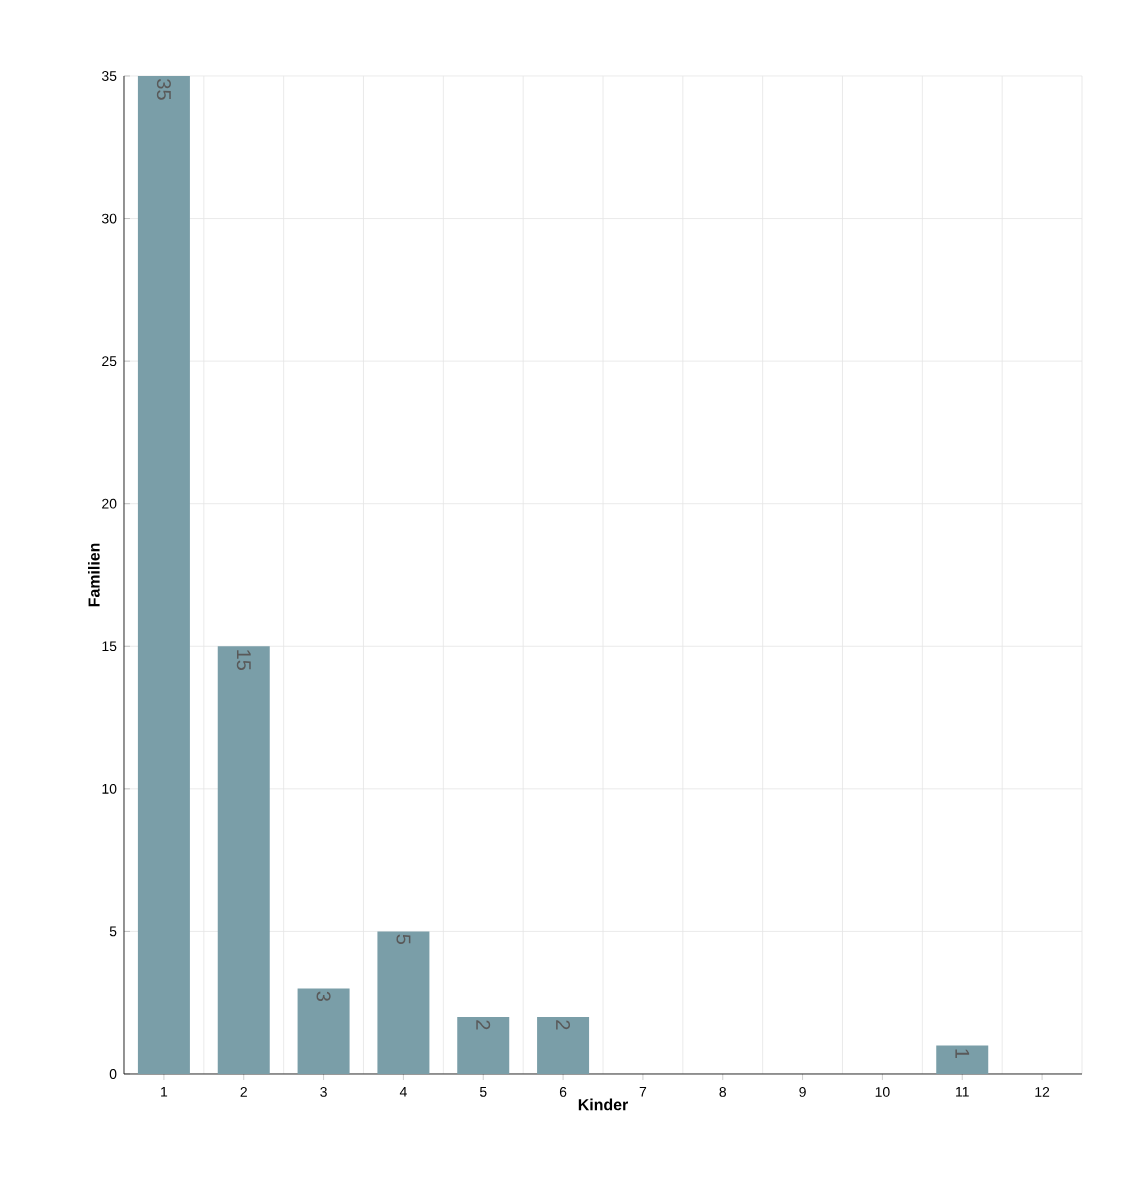  What do you see at coordinates (323, 996) in the screenshot?
I see `data-label: 3` at bounding box center [323, 996].